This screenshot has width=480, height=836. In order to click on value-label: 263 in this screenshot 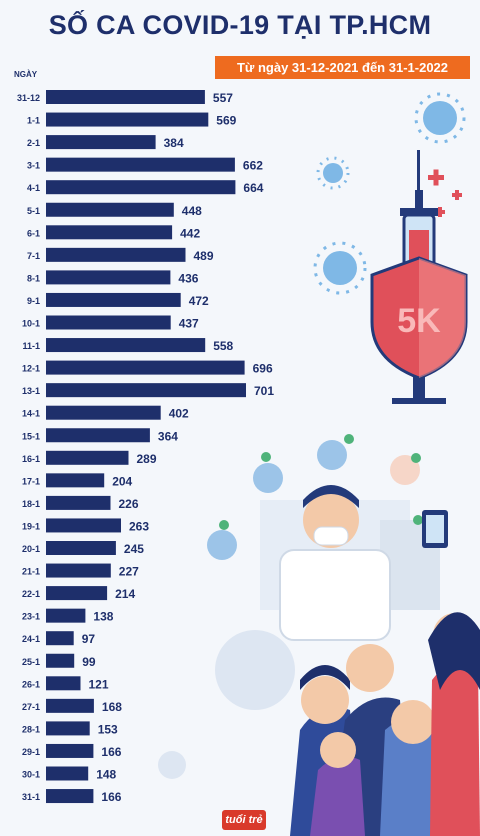, I will do `click(139, 526)`.